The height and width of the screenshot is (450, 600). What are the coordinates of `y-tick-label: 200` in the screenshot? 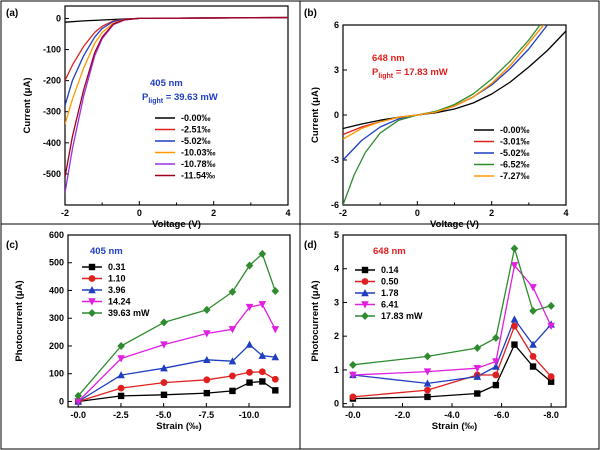 It's located at (56, 346).